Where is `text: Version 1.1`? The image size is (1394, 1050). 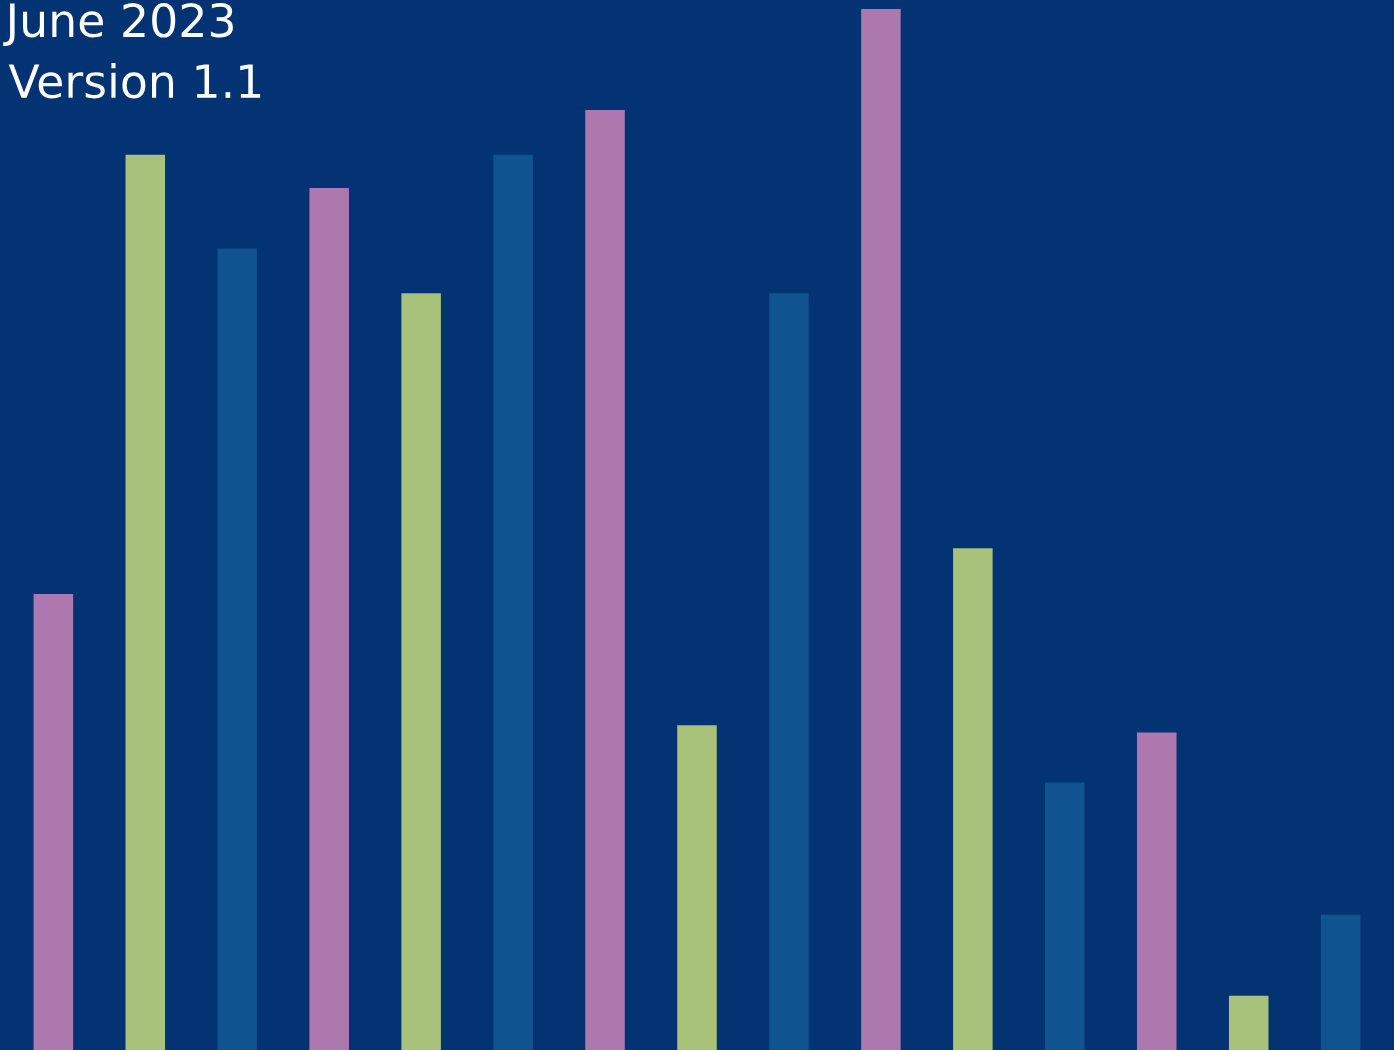 text: Version 1.1 is located at coordinates (134, 81).